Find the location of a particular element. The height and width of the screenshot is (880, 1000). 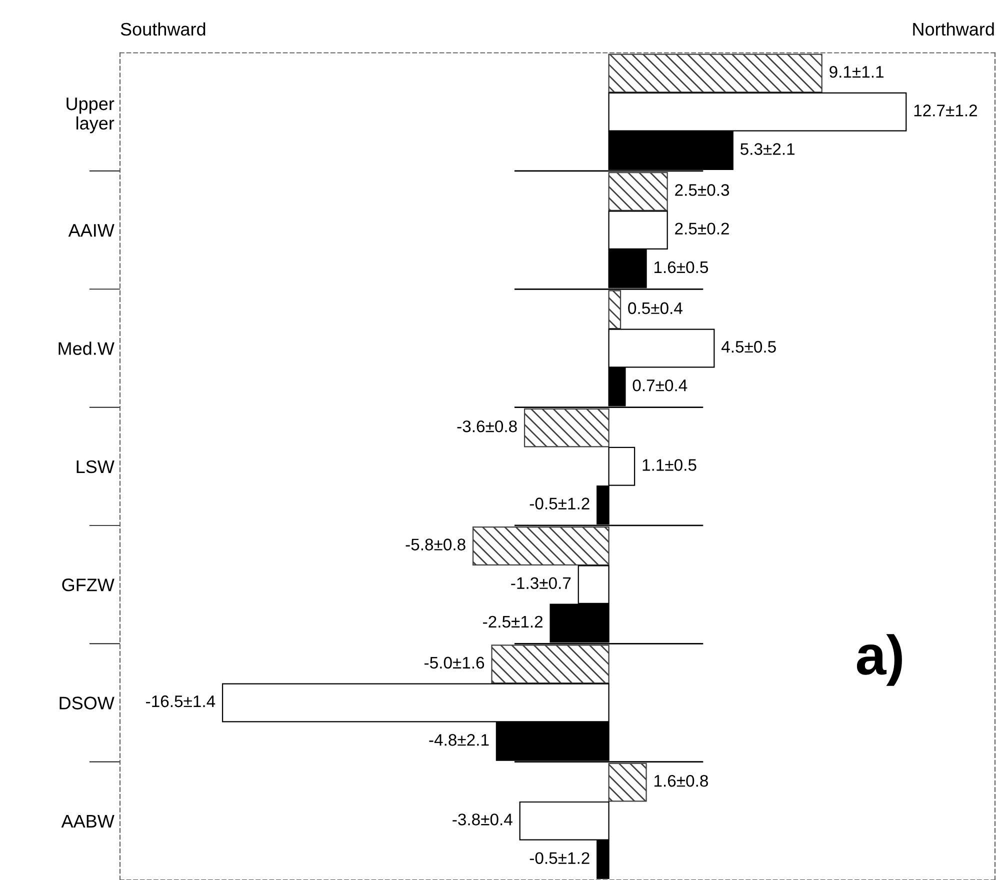

data-label: -3.6±0.8 is located at coordinates (487, 426).